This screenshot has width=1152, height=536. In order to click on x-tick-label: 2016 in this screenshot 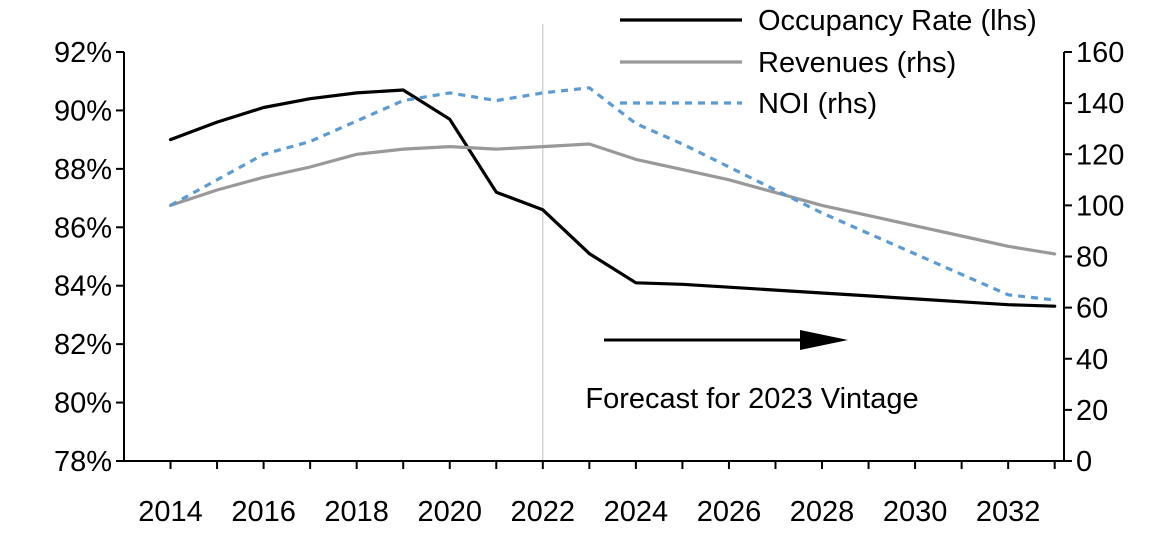, I will do `click(263, 512)`.